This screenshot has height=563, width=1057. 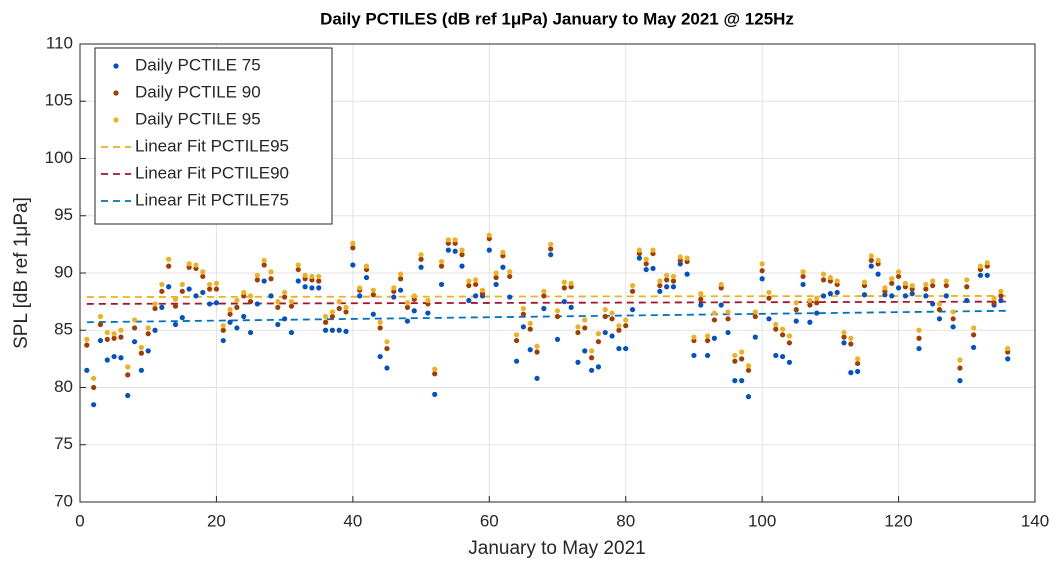 I want to click on y-tick-label: 85, so click(x=63, y=329).